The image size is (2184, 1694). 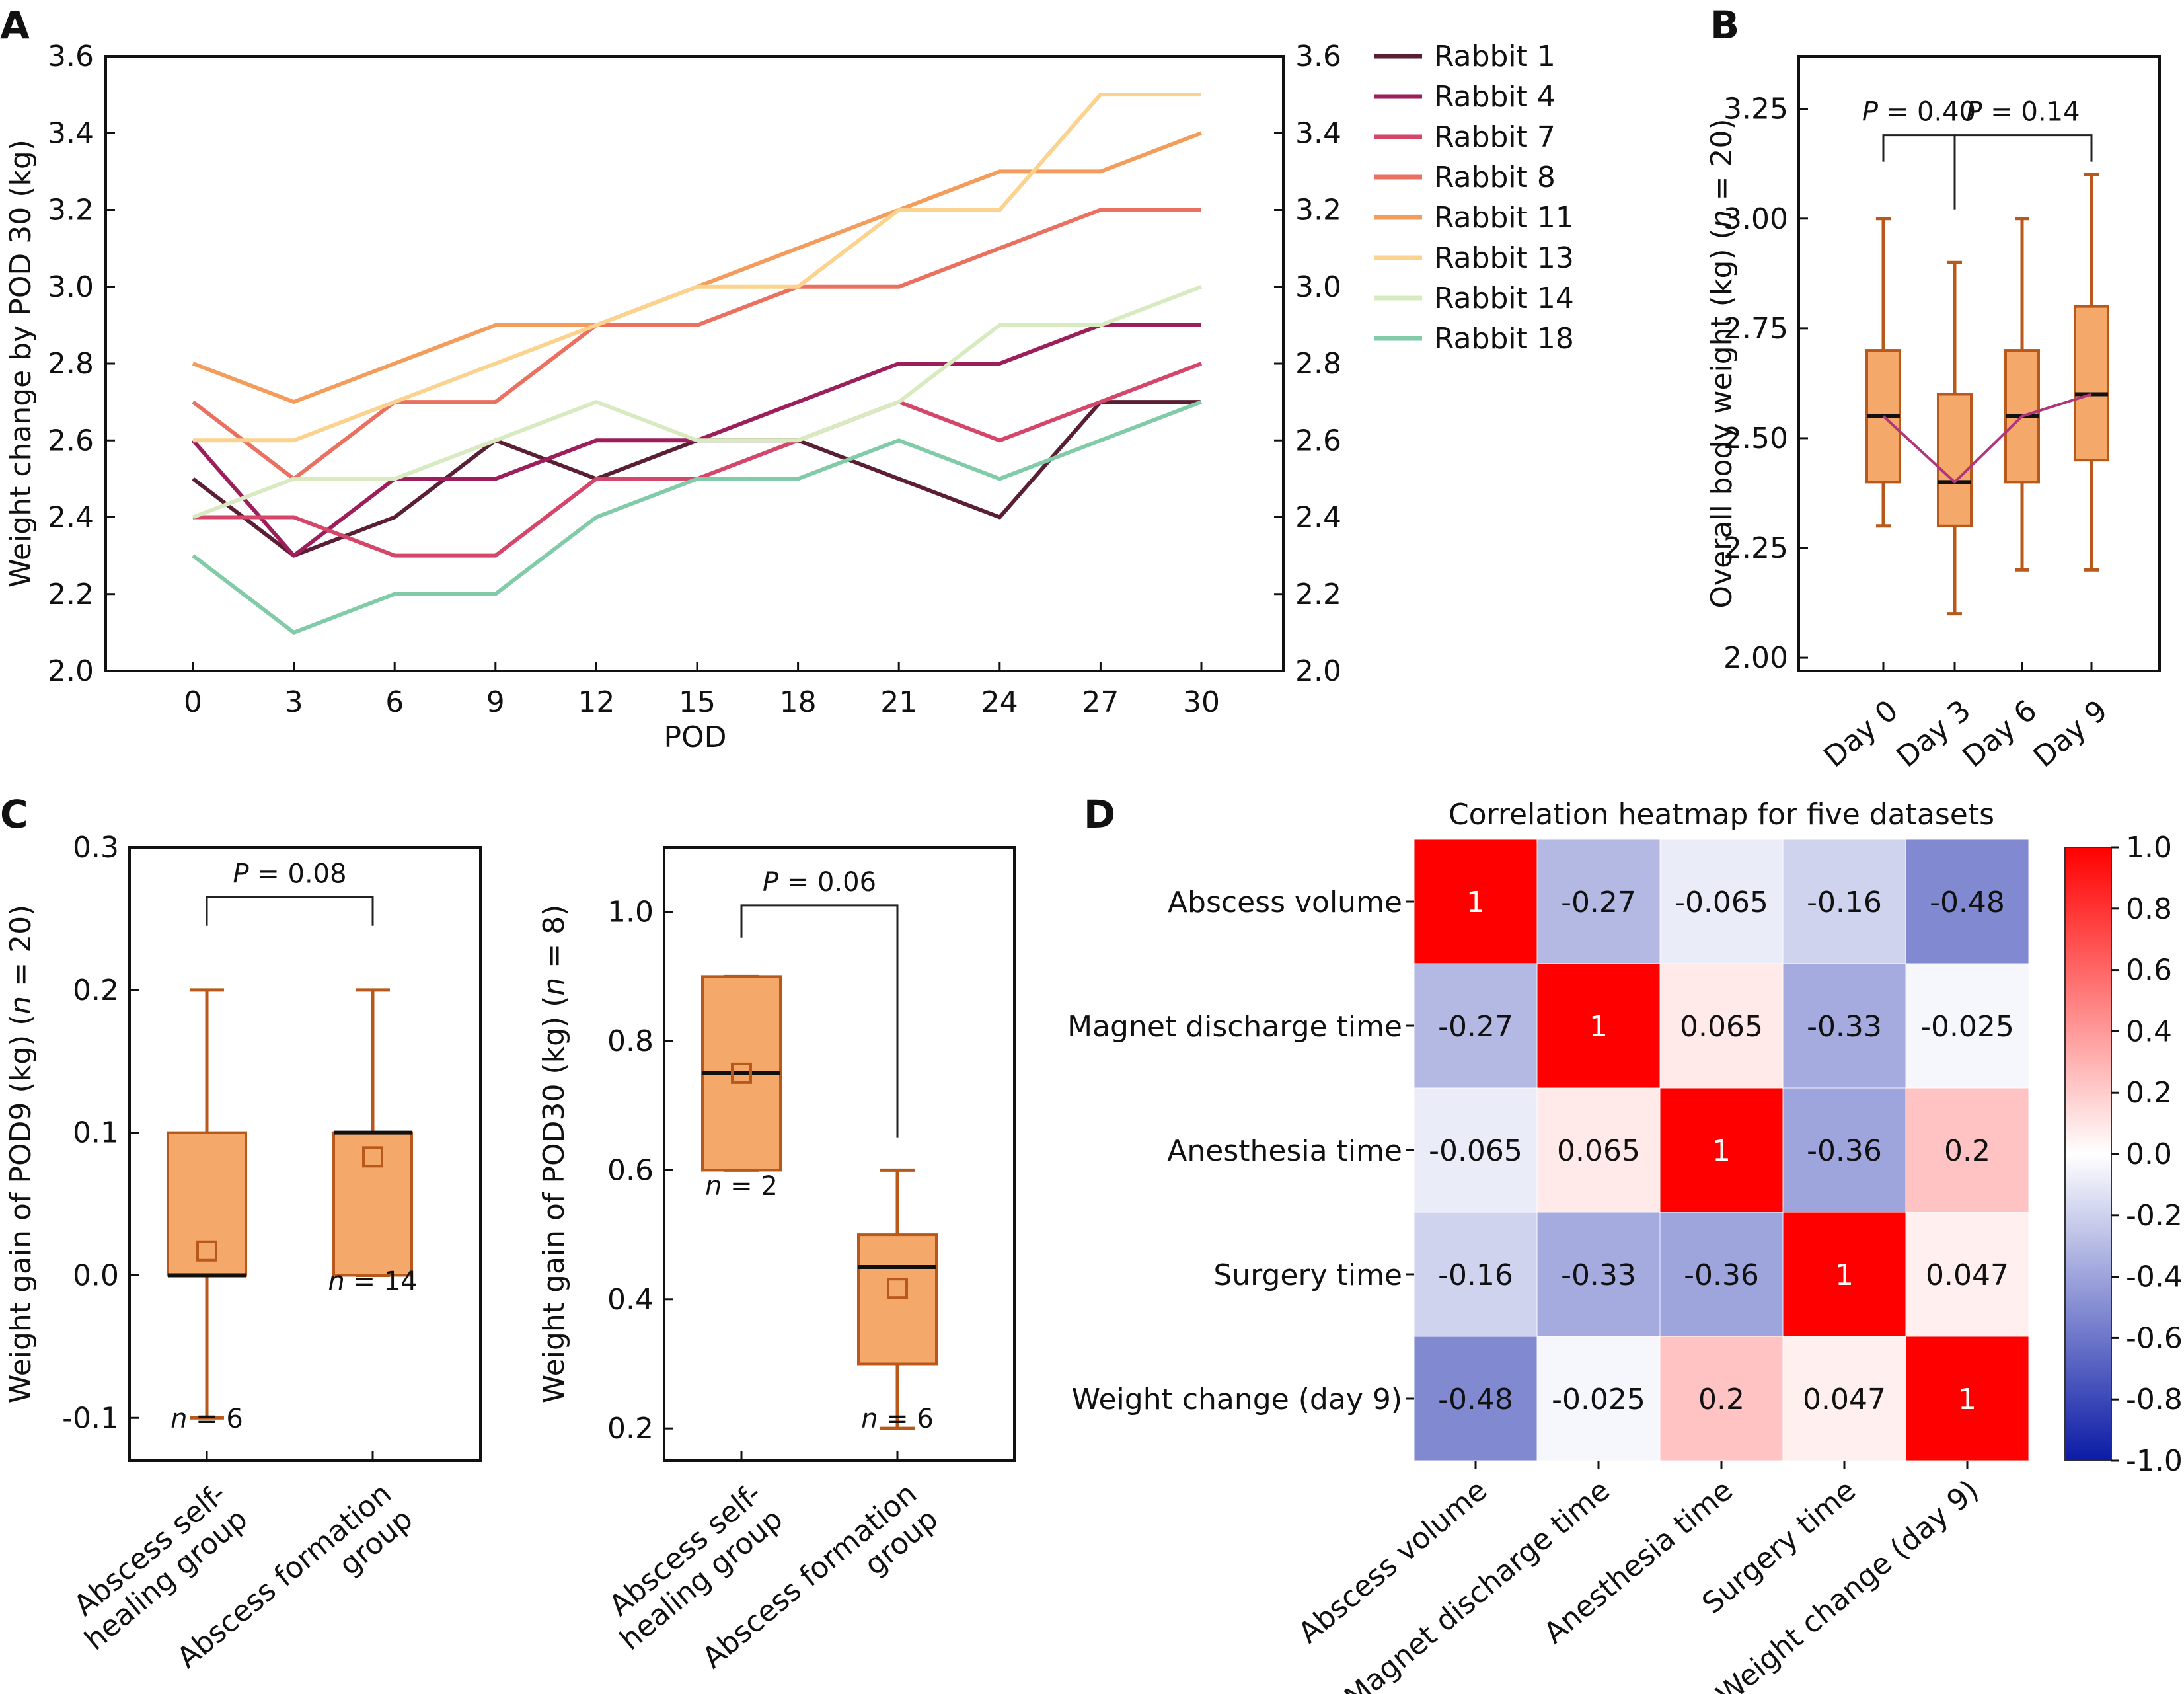 I want to click on panel-c1-y-axis-label-part-2: = 20), so click(x=21, y=950).